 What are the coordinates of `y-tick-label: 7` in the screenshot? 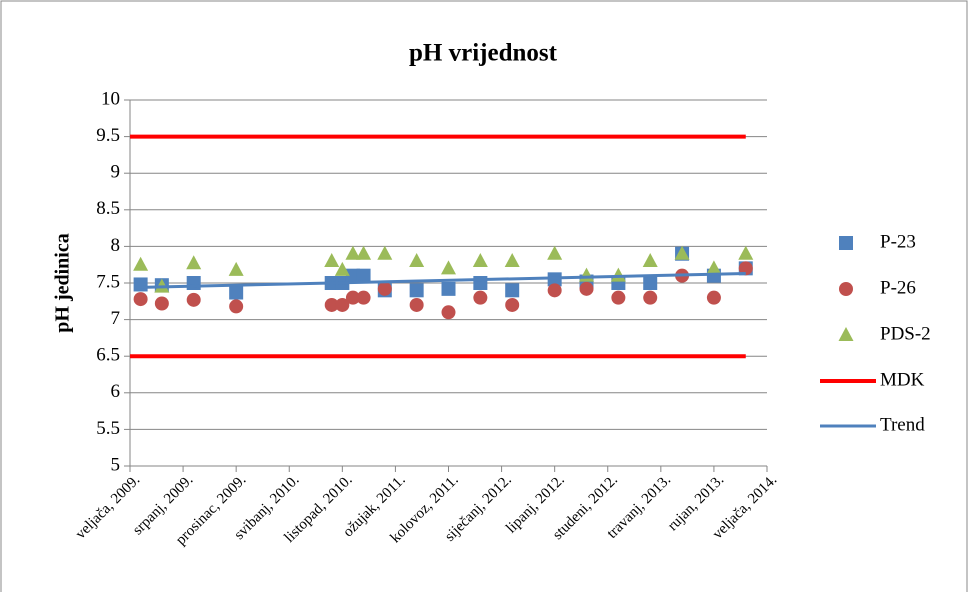 It's located at (116, 318).